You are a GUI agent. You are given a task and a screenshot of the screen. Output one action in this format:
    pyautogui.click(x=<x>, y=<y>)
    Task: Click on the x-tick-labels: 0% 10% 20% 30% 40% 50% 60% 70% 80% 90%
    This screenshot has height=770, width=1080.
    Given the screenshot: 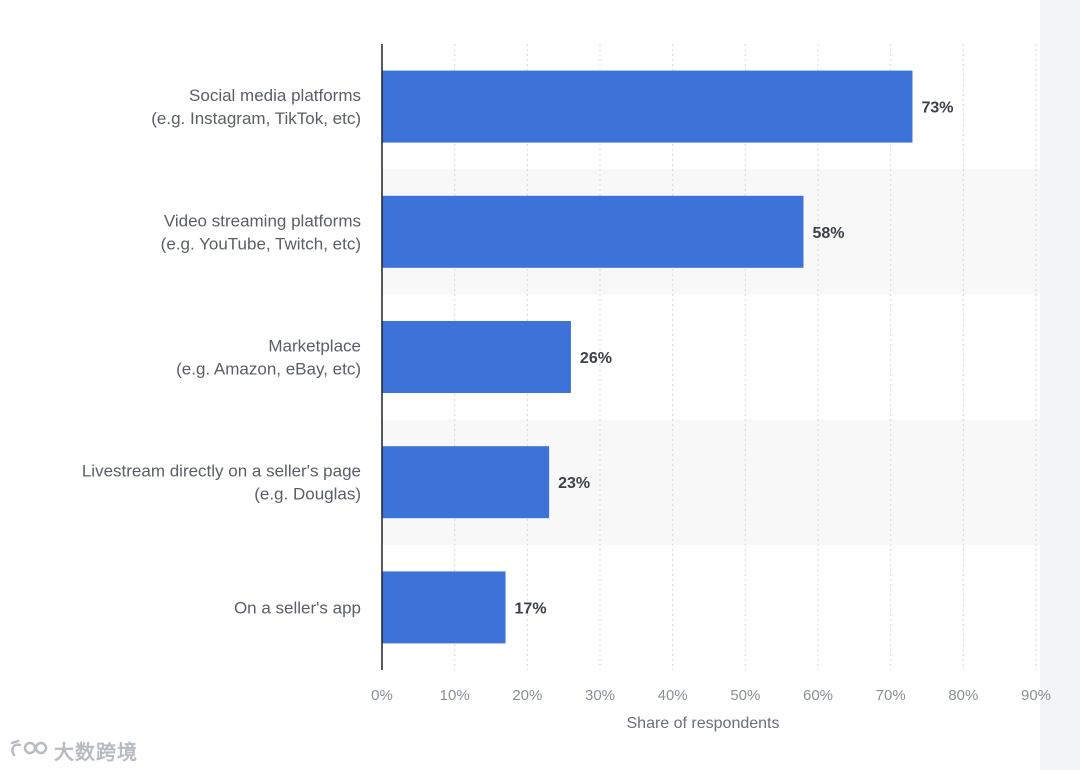 What is the action you would take?
    pyautogui.click(x=711, y=695)
    